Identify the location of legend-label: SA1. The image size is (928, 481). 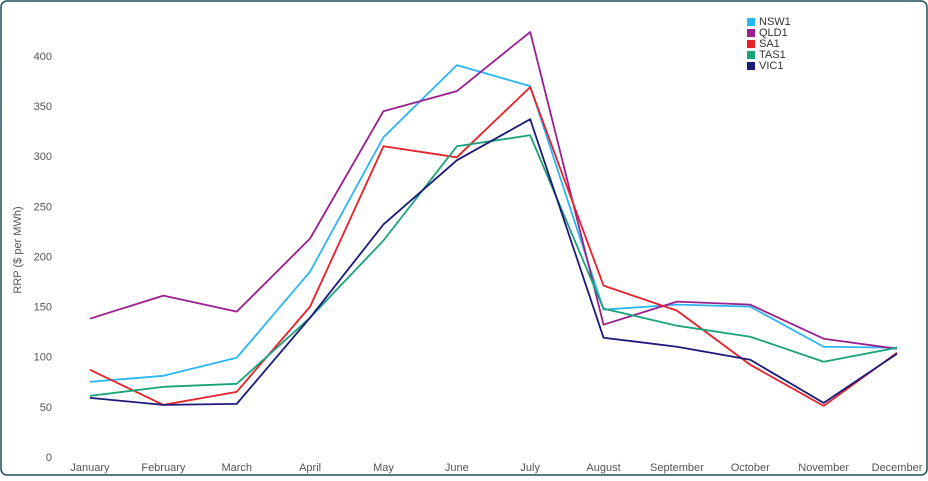
(769, 44).